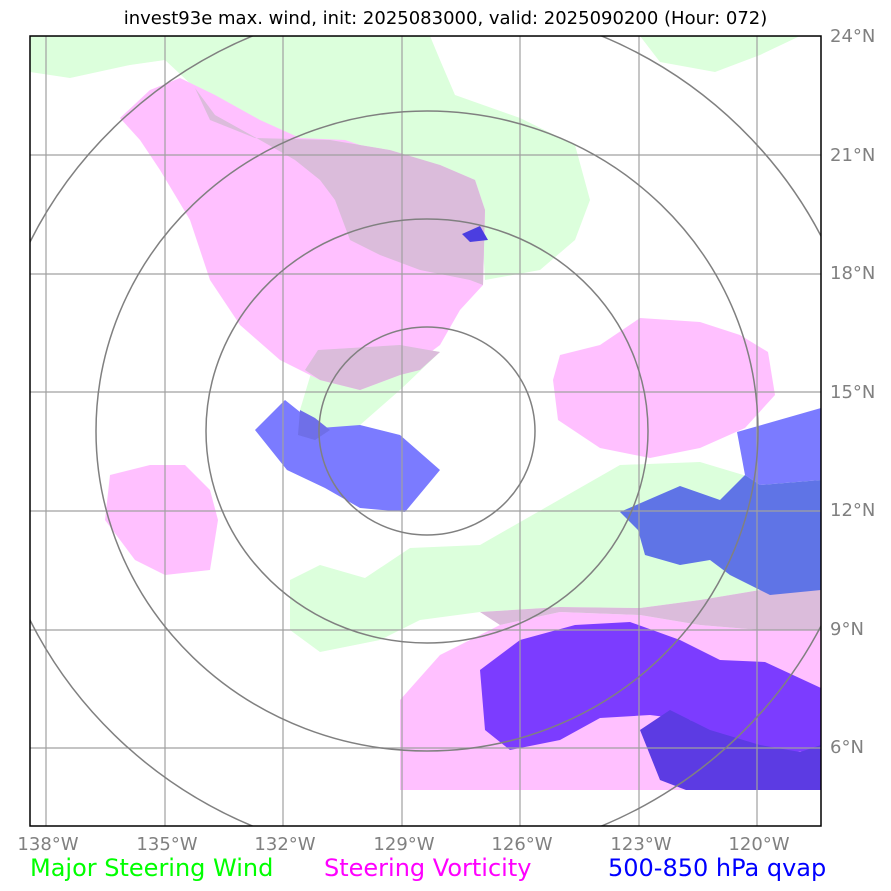 The height and width of the screenshot is (891, 891). What do you see at coordinates (853, 392) in the screenshot?
I see `lat-label: 15°N` at bounding box center [853, 392].